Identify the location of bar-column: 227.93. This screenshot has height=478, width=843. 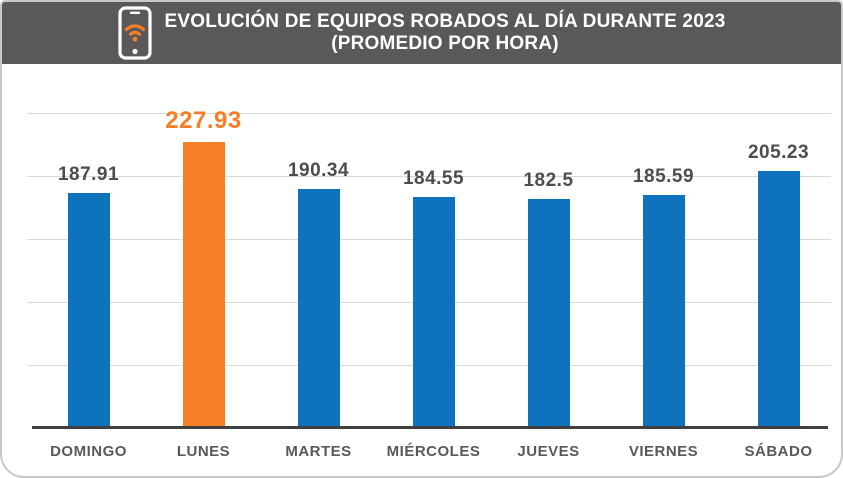
(203, 246).